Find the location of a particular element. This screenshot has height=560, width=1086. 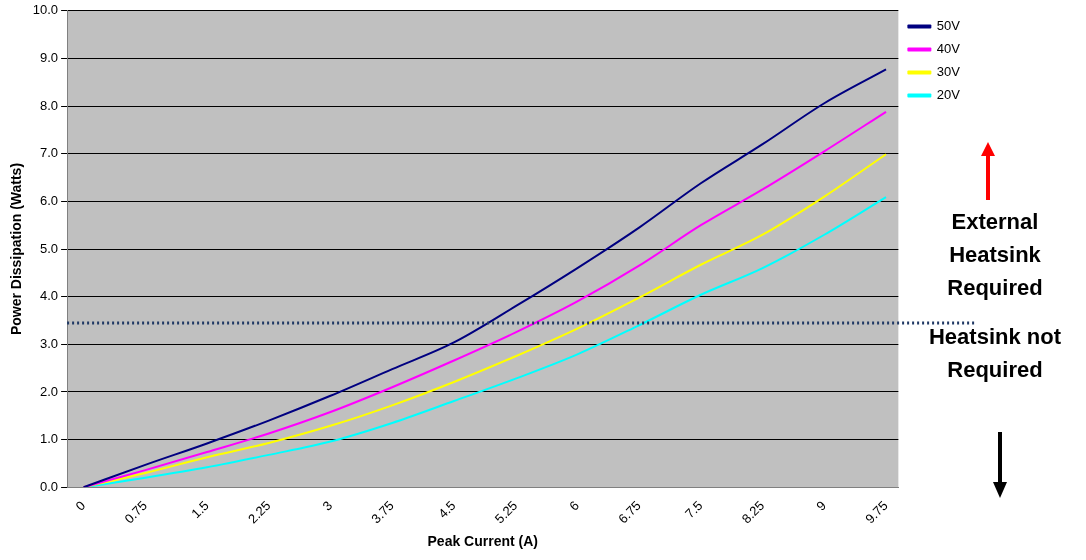

x-tick-label: 6.75 is located at coordinates (629, 512).